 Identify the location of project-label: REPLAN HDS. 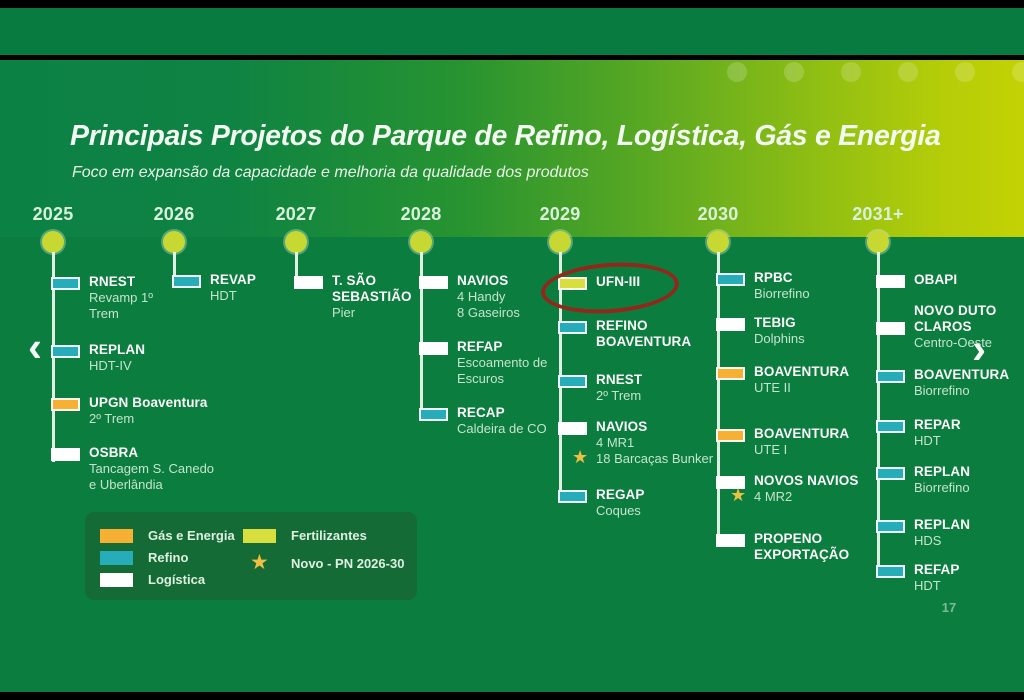
(969, 533).